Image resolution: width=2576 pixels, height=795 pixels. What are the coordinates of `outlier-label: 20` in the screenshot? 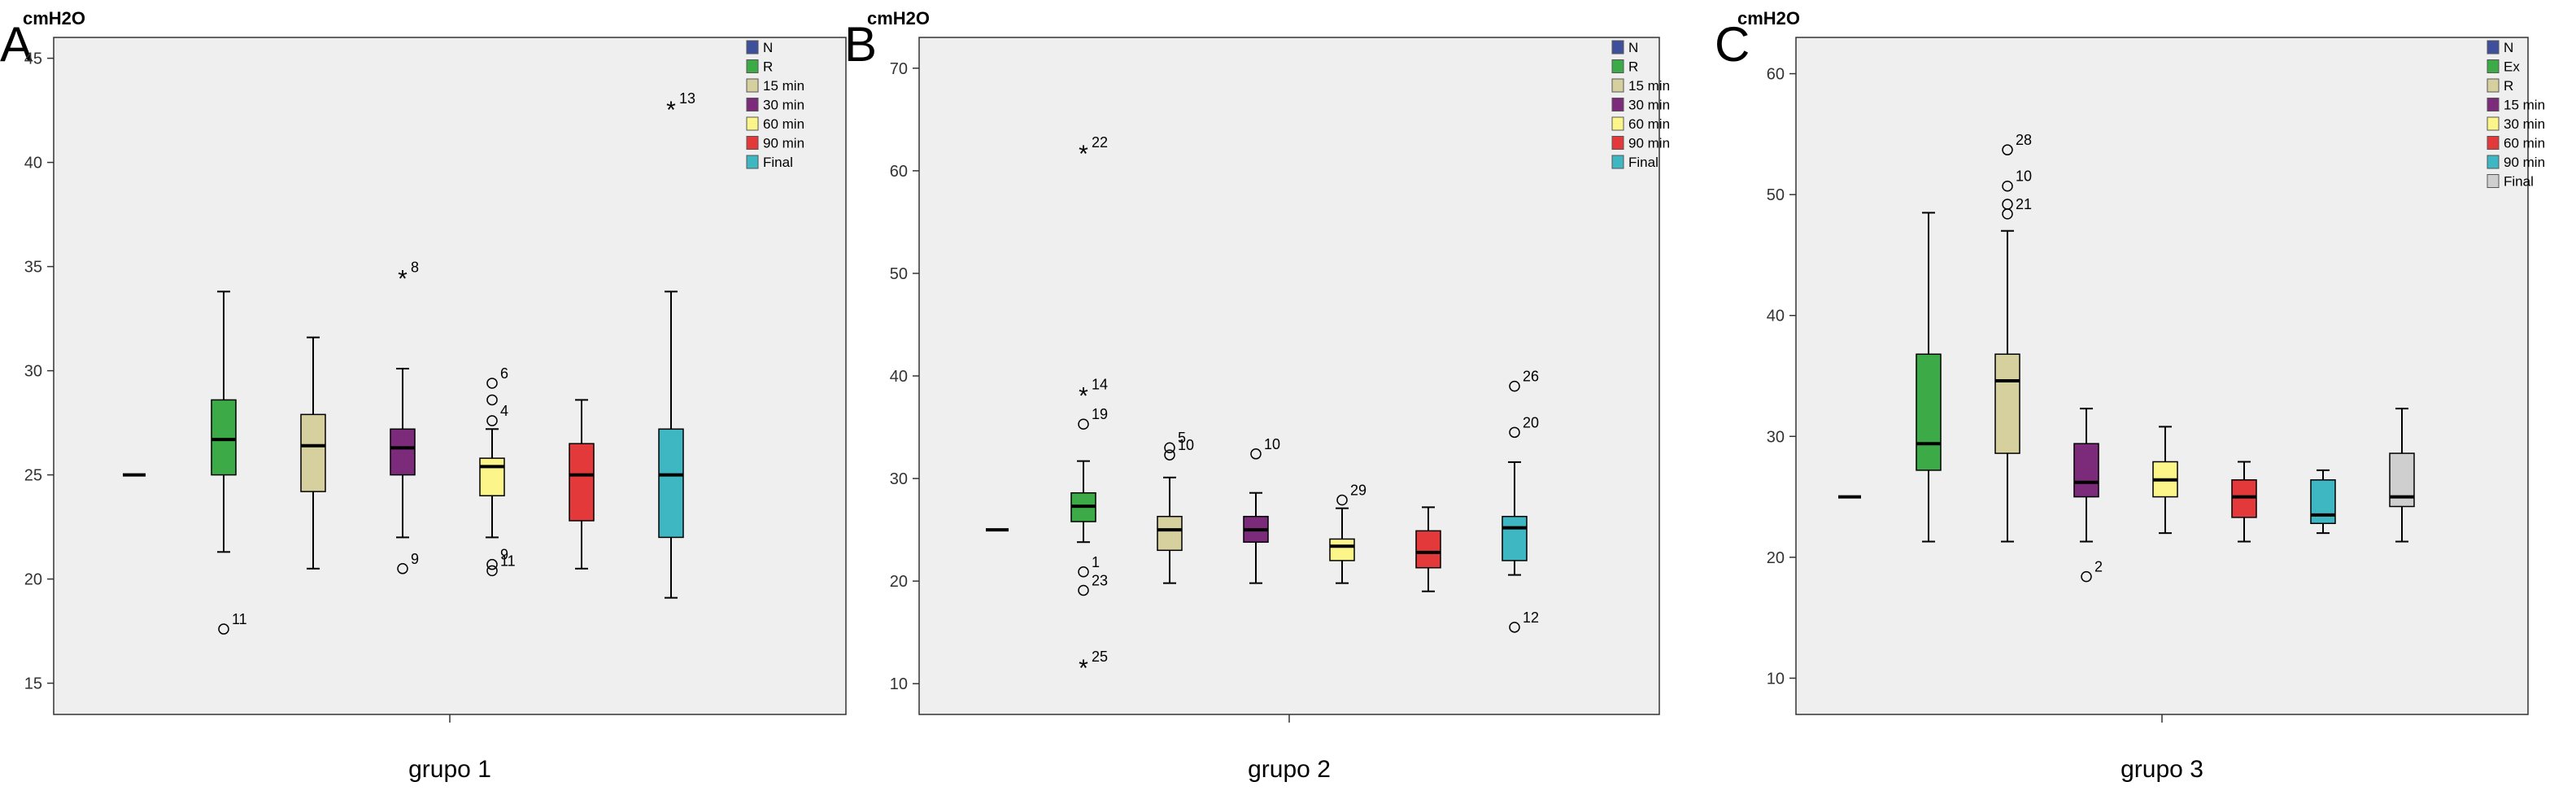 It's located at (1531, 422).